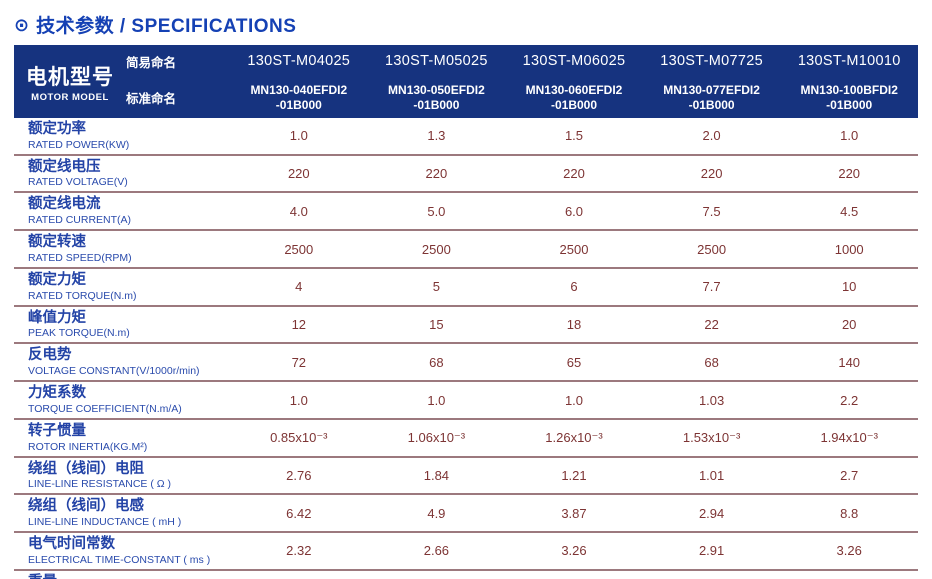 This screenshot has width=932, height=579. Describe the element at coordinates (711, 400) in the screenshot. I see `value-cell: 1.03` at that location.